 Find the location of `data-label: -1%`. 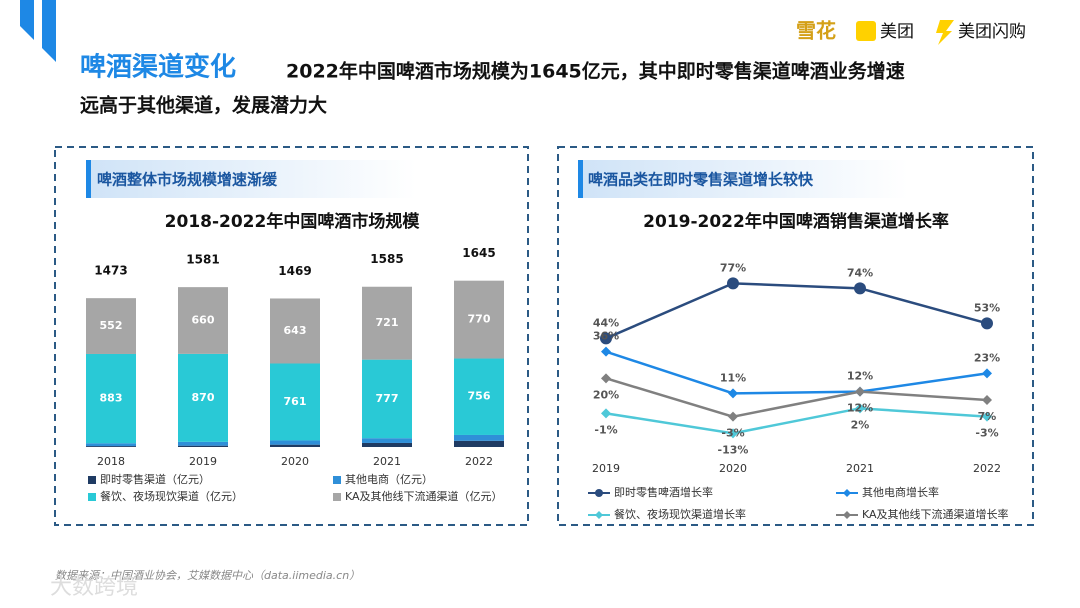

data-label: -1% is located at coordinates (605, 429).